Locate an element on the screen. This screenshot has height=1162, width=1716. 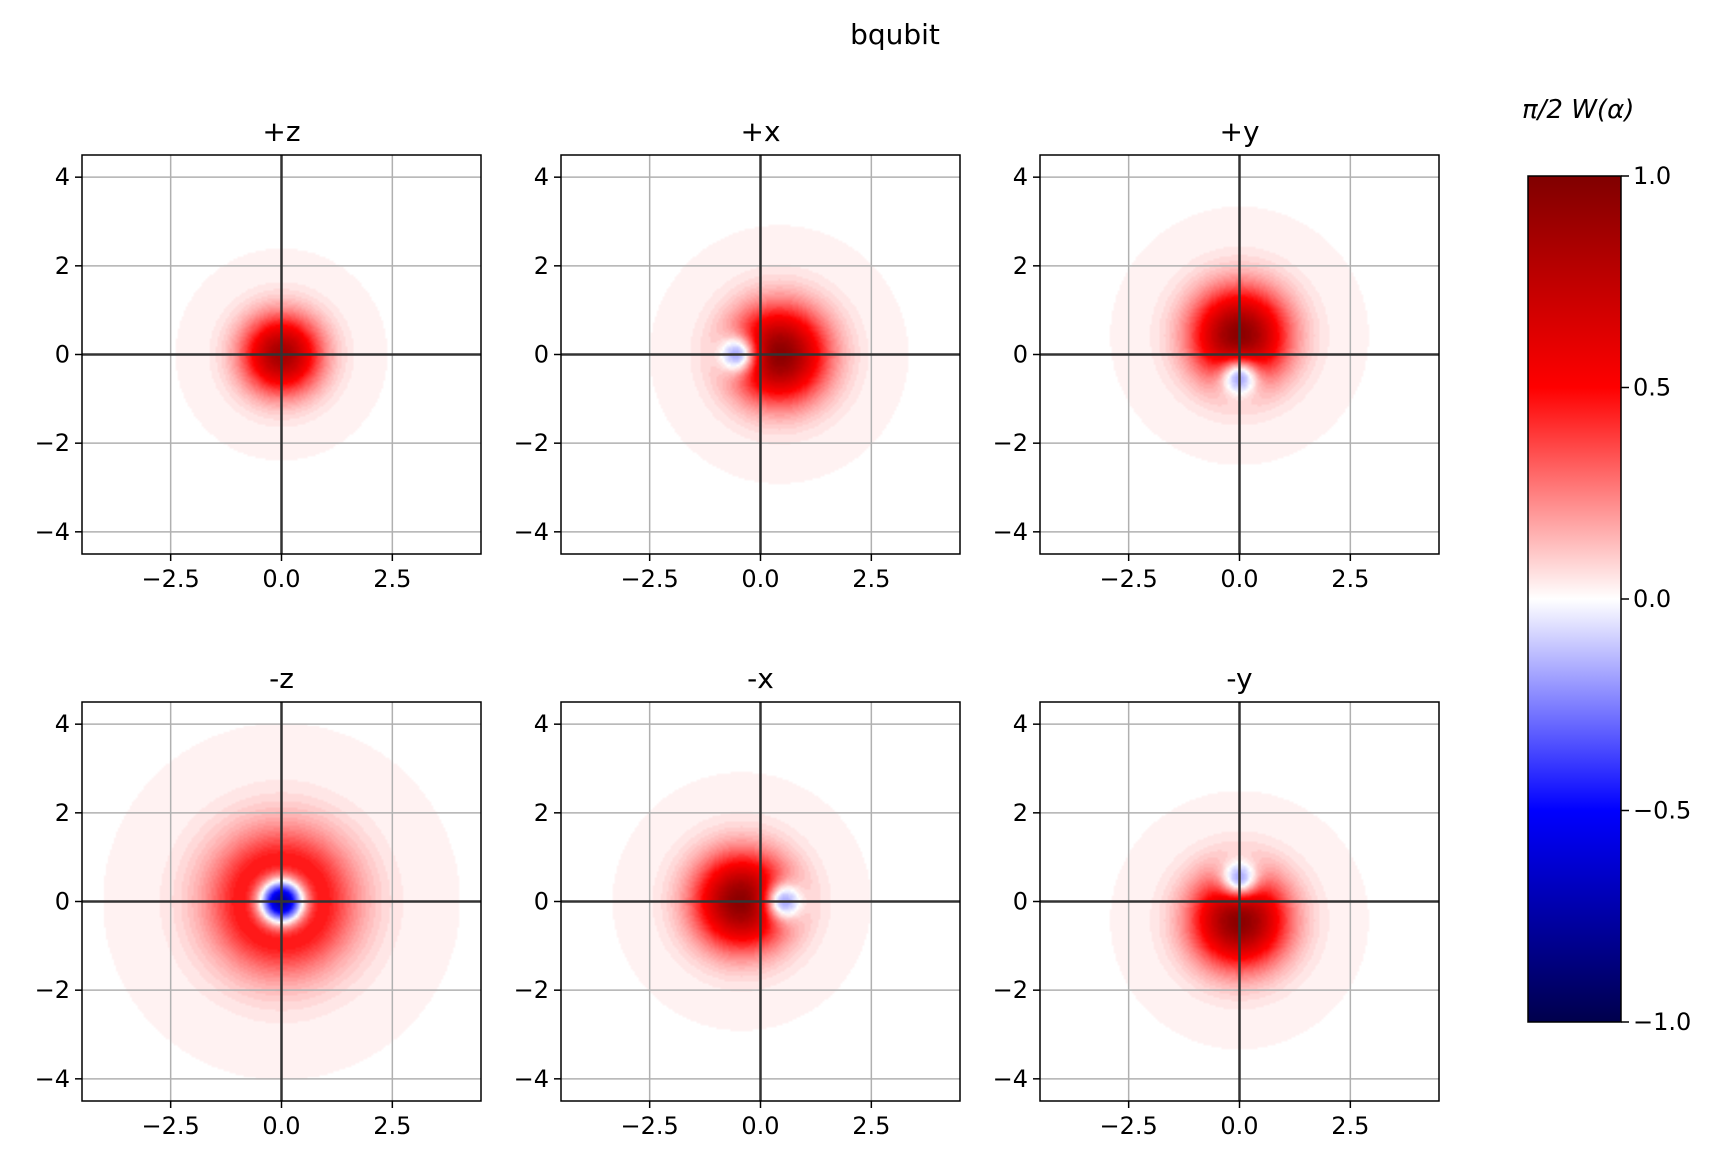
colorbar-tick-label: 0.5 is located at coordinates (1652, 388).